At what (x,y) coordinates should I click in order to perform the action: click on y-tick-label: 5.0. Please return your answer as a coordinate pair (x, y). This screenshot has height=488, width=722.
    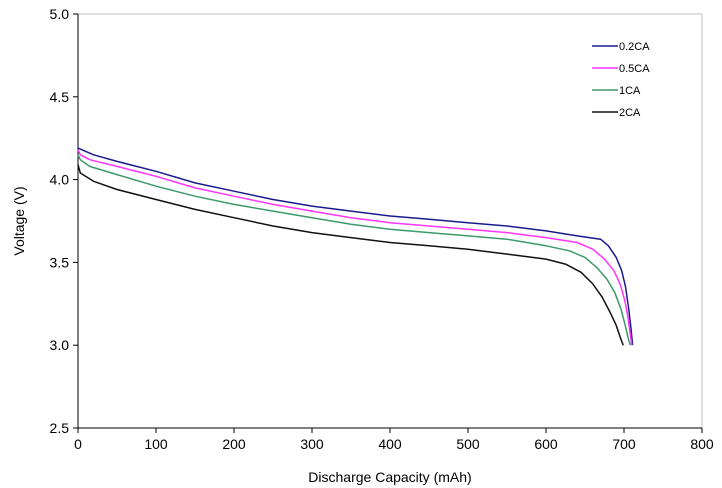
    Looking at the image, I should click on (60, 14).